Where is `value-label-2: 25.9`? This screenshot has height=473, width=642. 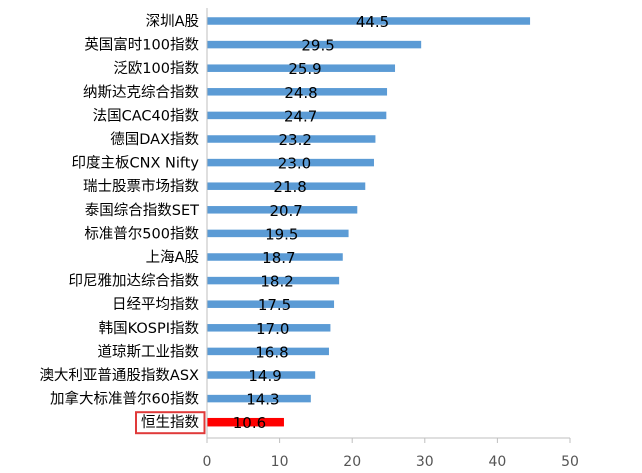
value-label-2: 25.9 is located at coordinates (304, 69).